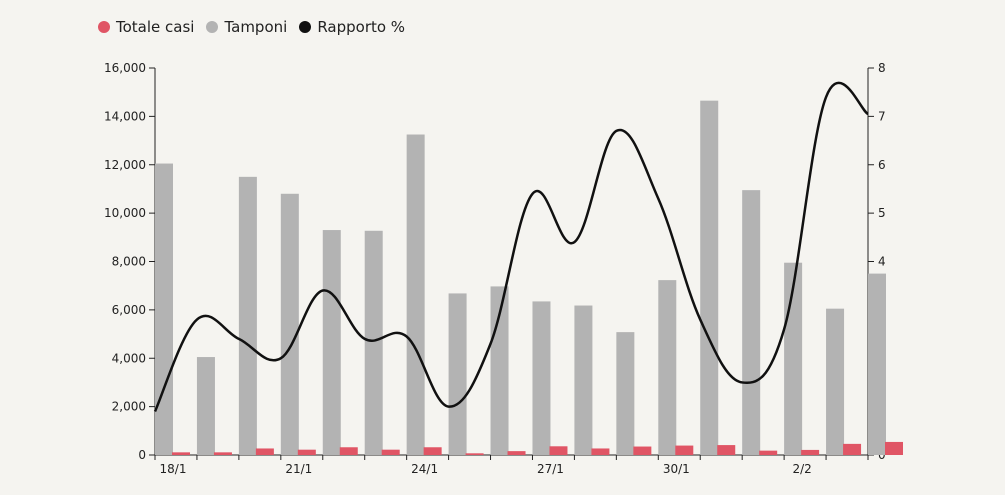 This screenshot has width=1005, height=495. I want to click on legend-item-rapporto: Rapporto %, so click(352, 27).